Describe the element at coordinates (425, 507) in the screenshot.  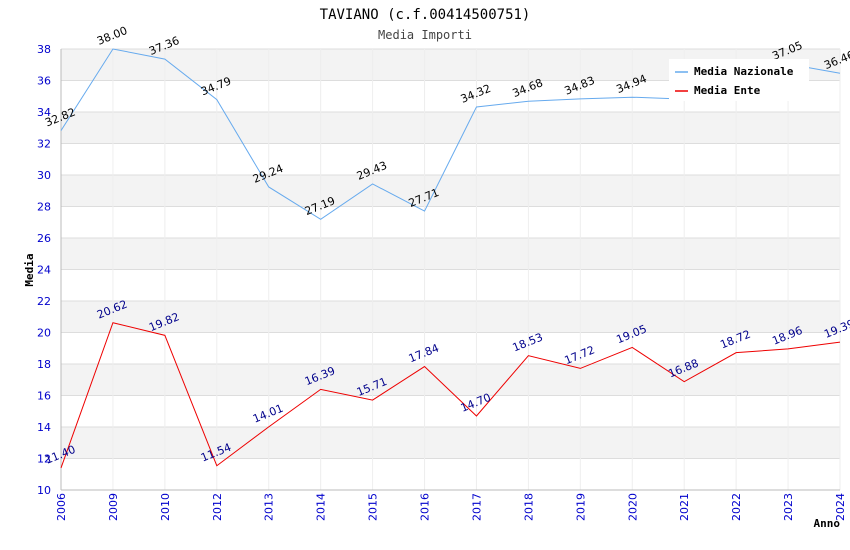
I see `x-tick-label: 2016` at that location.